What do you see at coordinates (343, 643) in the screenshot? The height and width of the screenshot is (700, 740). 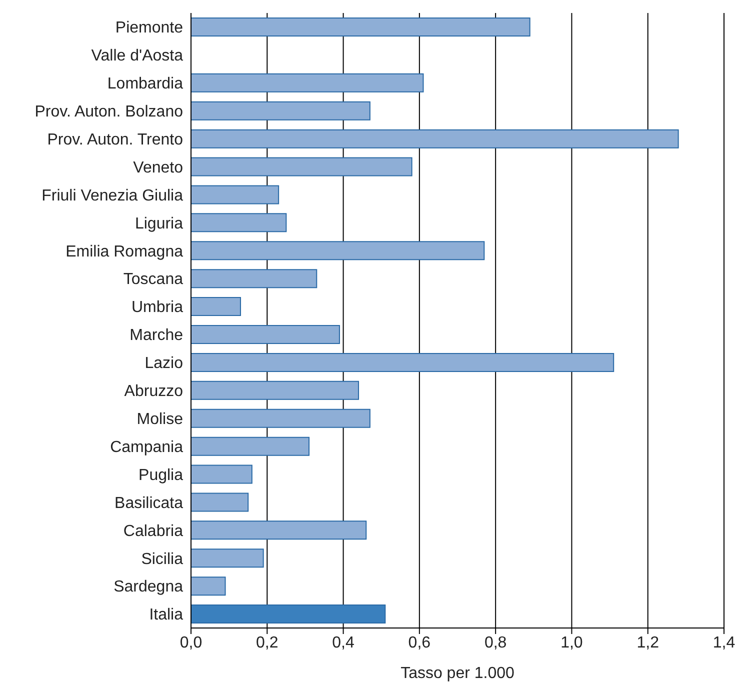 I see `x-tick-label: 0,4` at bounding box center [343, 643].